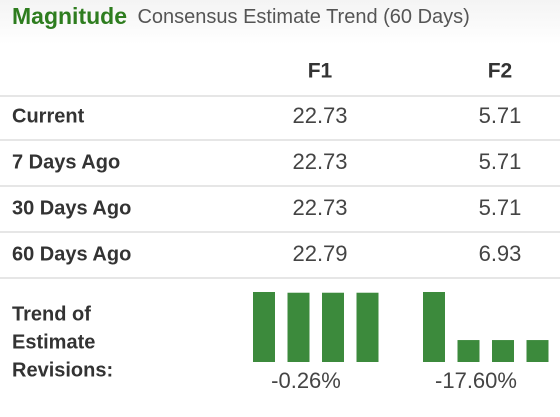  I want to click on row-label: 60 Days Ago, so click(71, 254).